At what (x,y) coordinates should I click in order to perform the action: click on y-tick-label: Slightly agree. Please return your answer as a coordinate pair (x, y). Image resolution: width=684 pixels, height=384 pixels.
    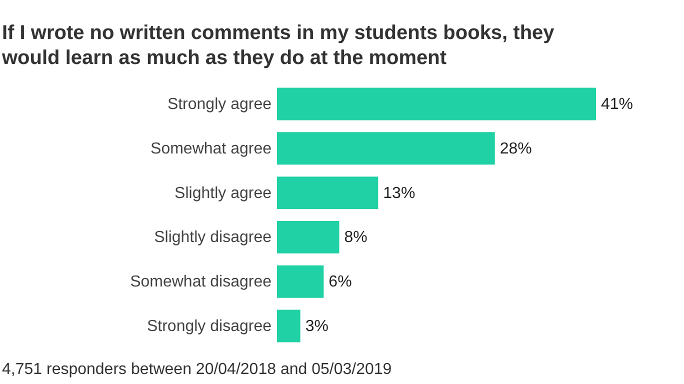
    Looking at the image, I should click on (223, 193).